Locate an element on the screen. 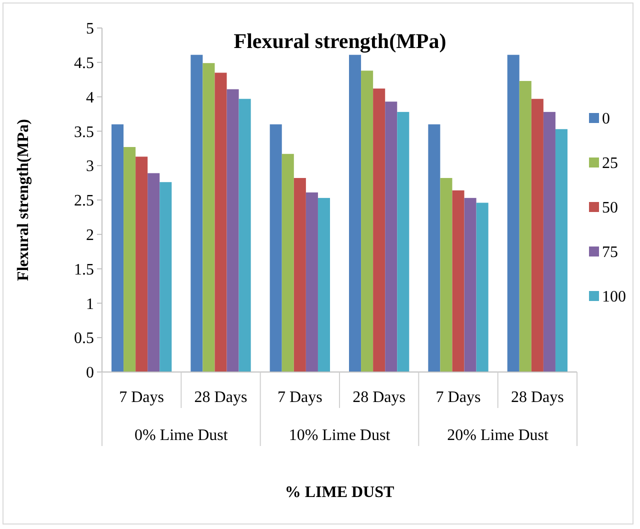 This screenshot has height=529, width=640. y-axis-title: Flexural strength(MPa) is located at coordinates (23, 200).